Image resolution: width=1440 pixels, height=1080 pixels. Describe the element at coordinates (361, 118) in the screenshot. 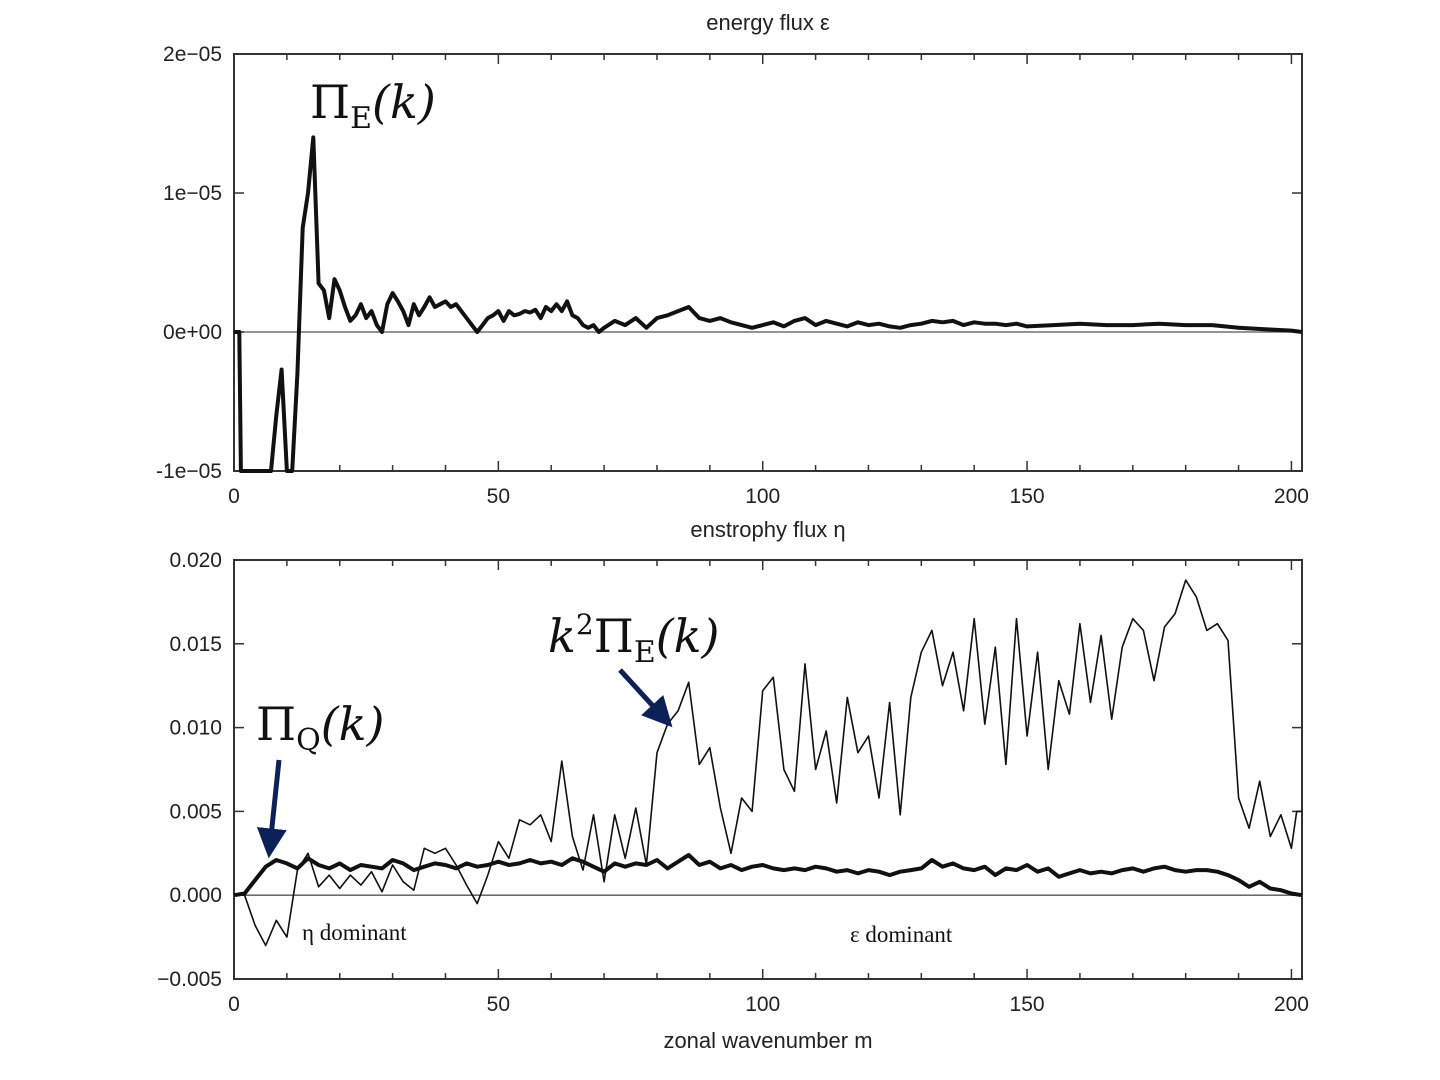

I see `pi-e-annotation-subscript: E` at that location.